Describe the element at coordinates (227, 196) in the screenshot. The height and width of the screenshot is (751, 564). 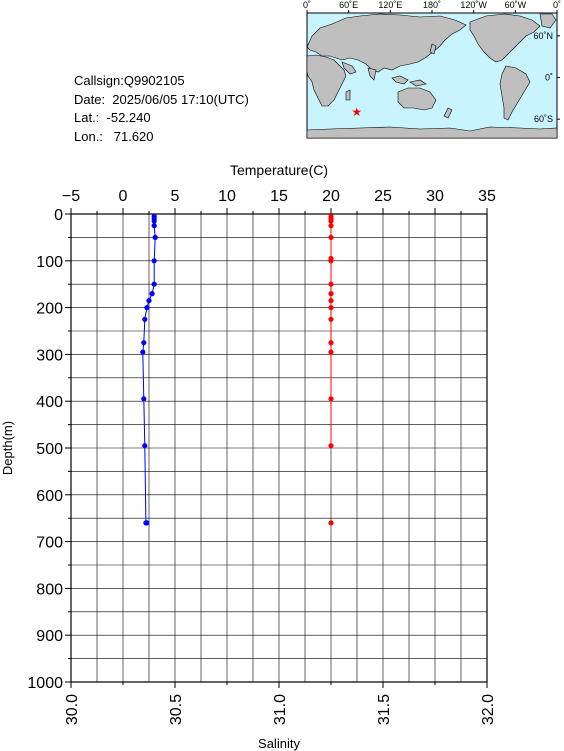
I see `top-axis-tick-label: 10` at that location.